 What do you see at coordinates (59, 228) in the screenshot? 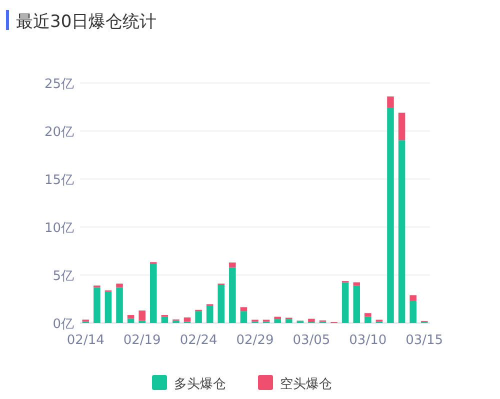
I see `y-tick-label: 10亿` at bounding box center [59, 228].